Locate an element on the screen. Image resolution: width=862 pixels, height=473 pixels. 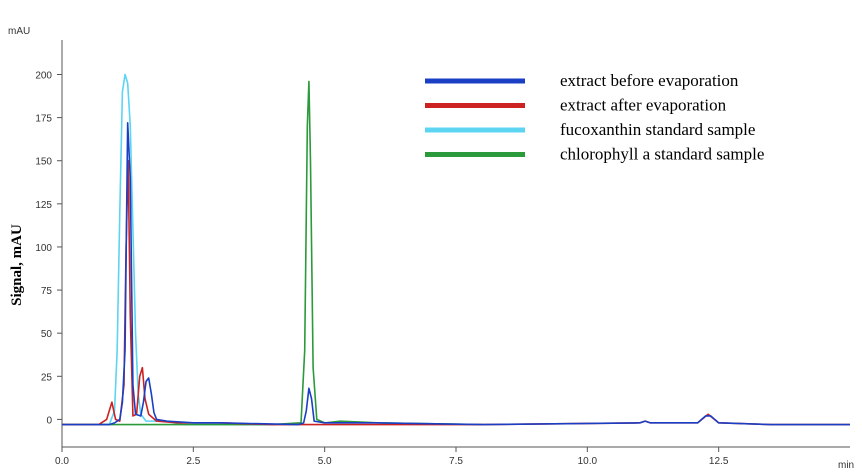
y-tick-label: 0 is located at coordinates (49, 420).